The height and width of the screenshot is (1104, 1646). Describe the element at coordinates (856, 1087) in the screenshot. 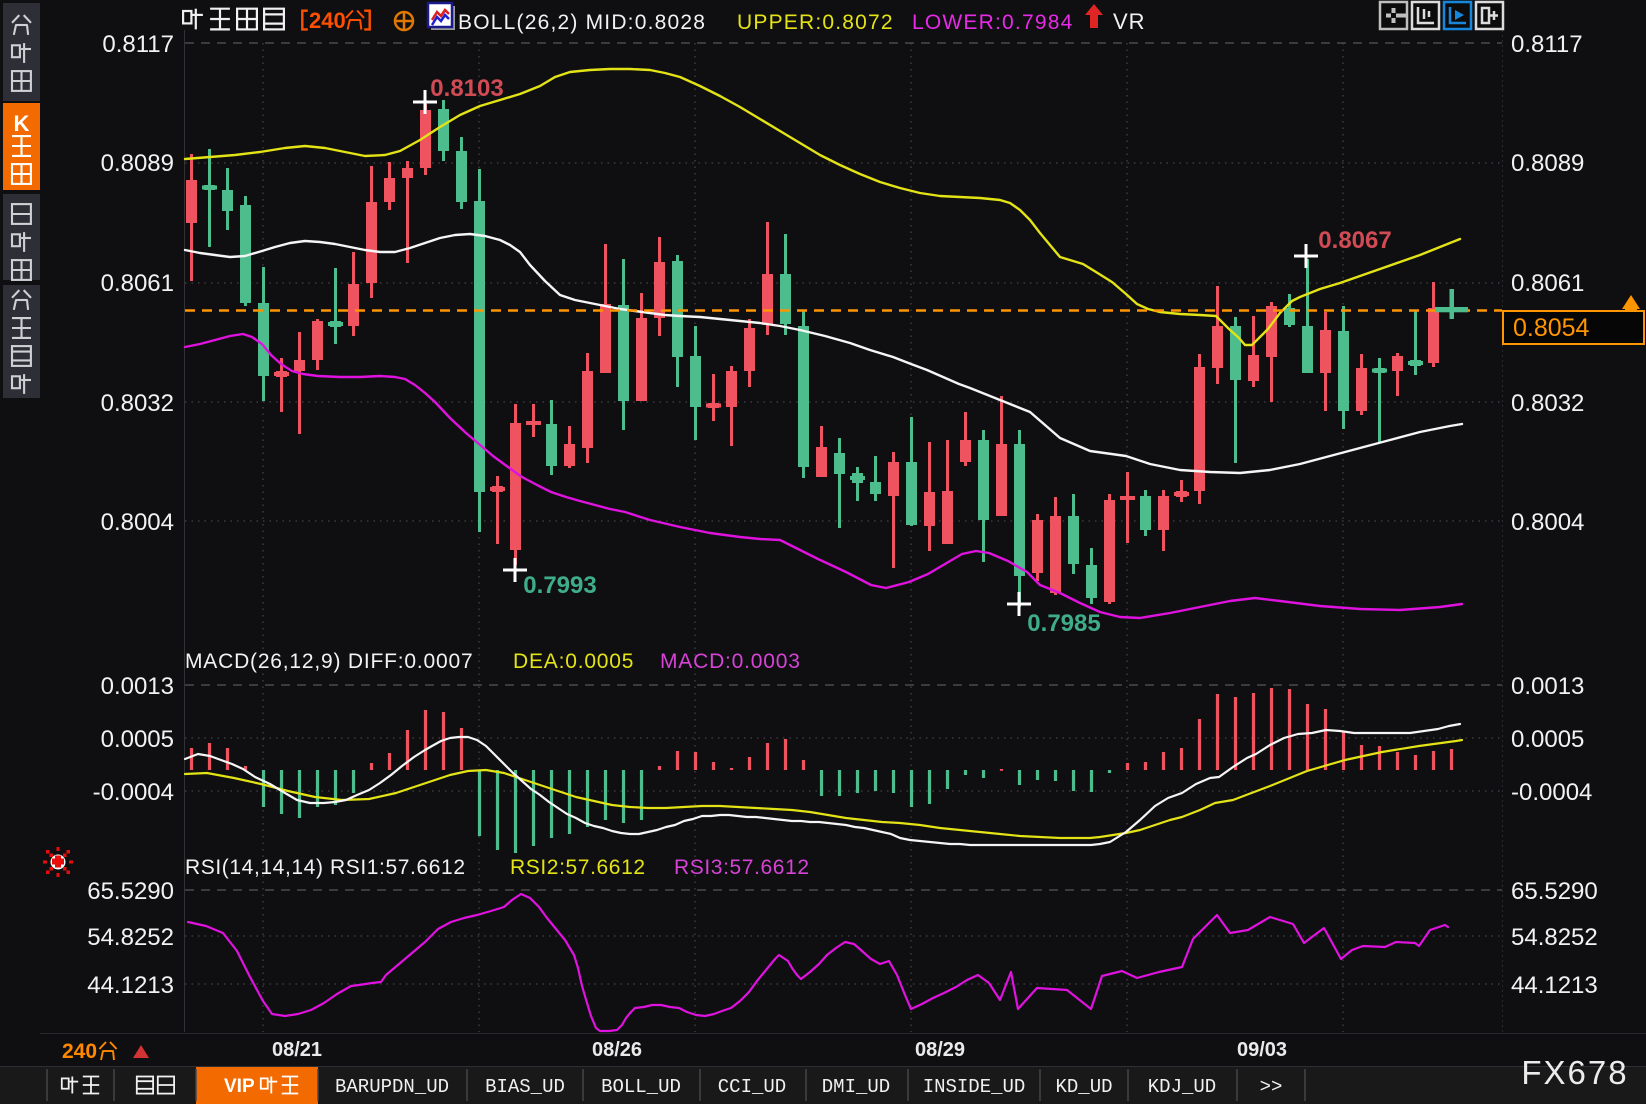

I see `svg-text: DMI_UD` at that location.